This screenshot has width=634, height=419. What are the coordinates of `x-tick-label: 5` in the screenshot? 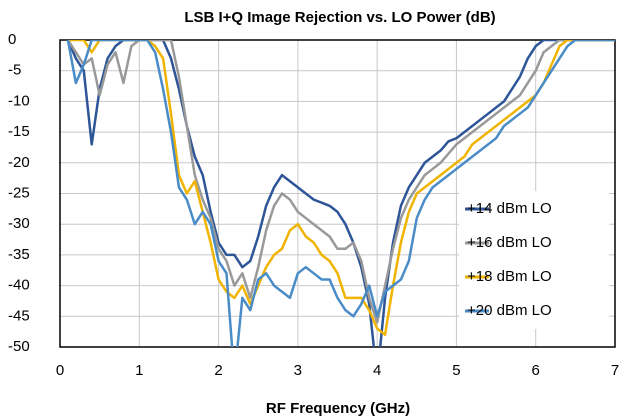 It's located at (456, 370).